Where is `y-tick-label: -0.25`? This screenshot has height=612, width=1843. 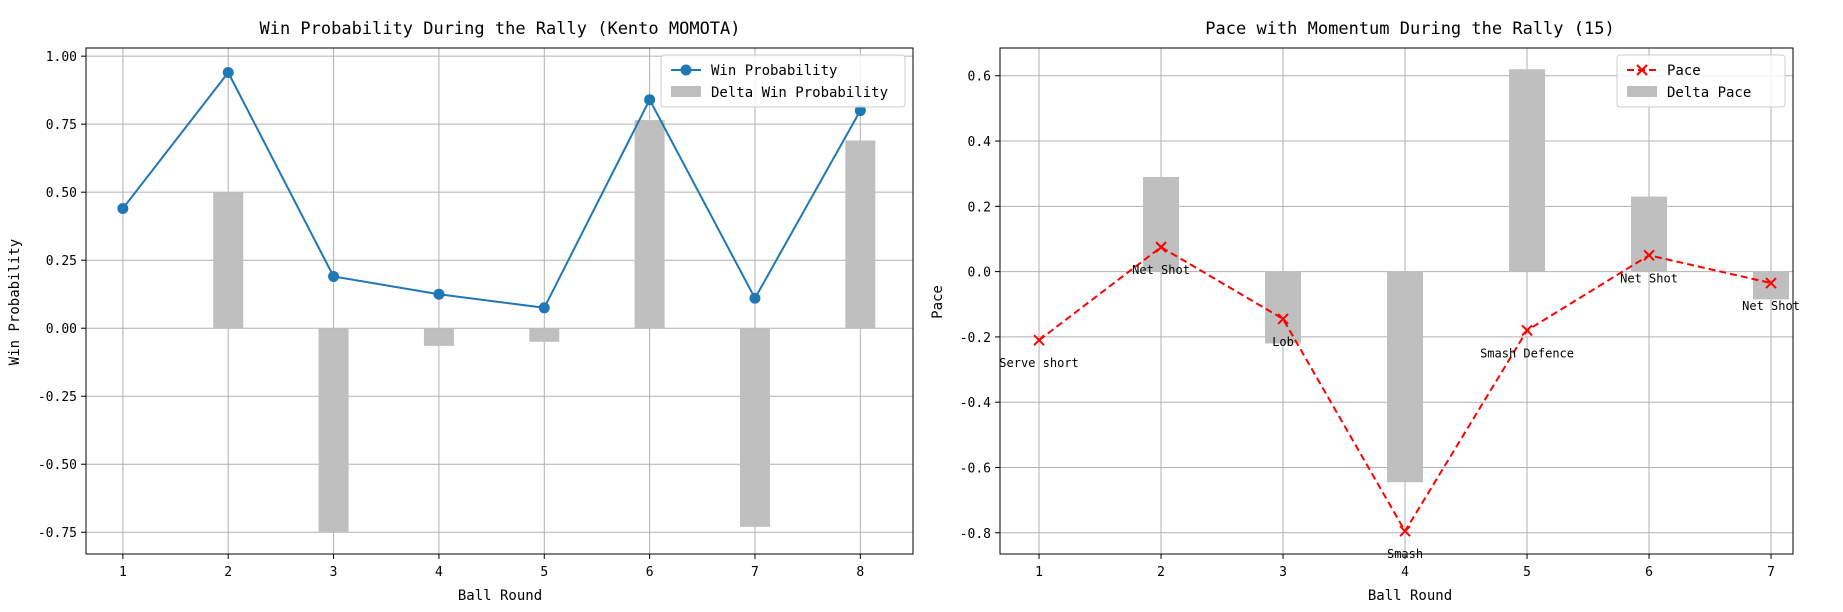 y-tick-label: -0.25 is located at coordinates (57, 397).